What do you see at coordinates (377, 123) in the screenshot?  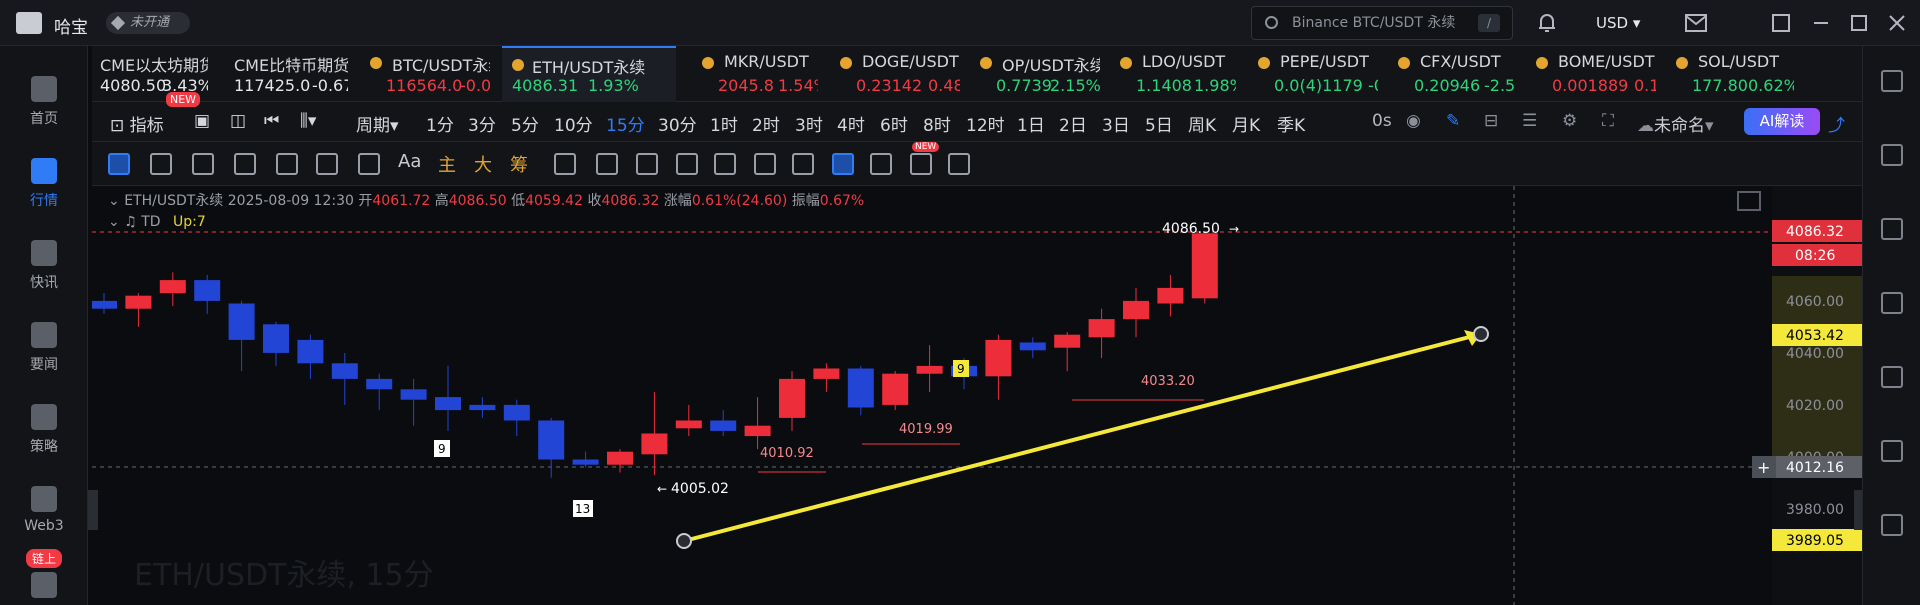 I see `period-select: 周期▾` at bounding box center [377, 123].